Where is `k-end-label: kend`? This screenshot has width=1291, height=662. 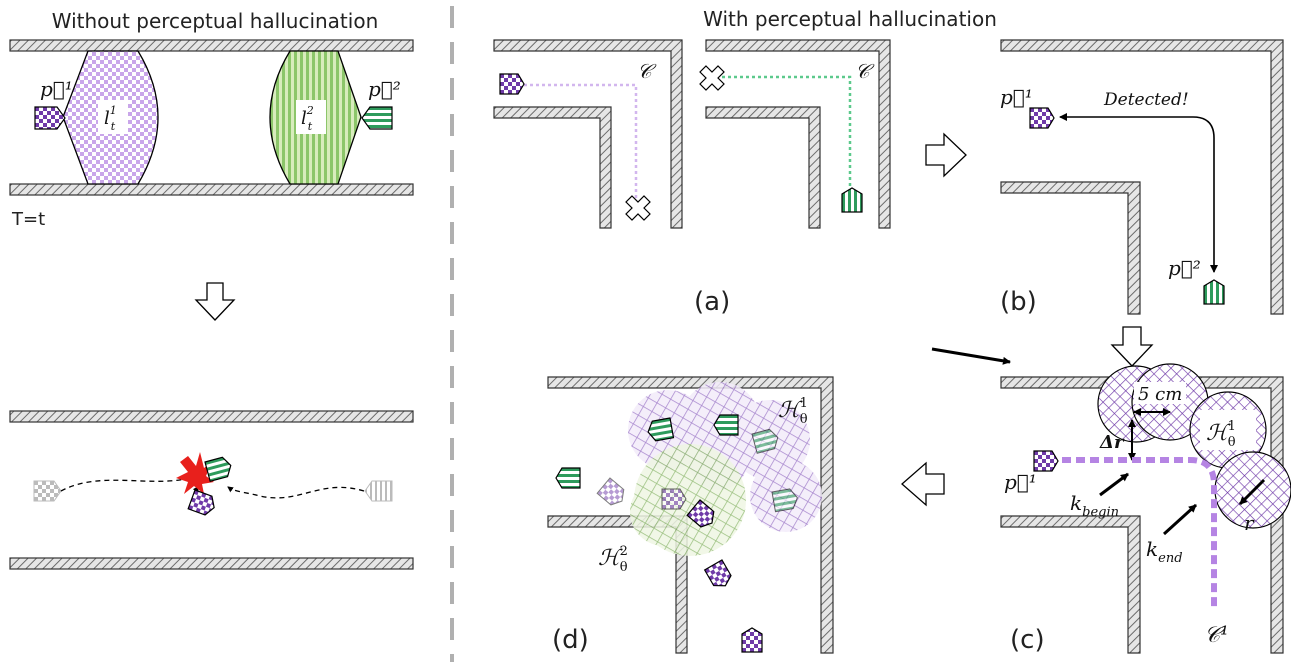
k-end-label: kend is located at coordinates (1164, 551).